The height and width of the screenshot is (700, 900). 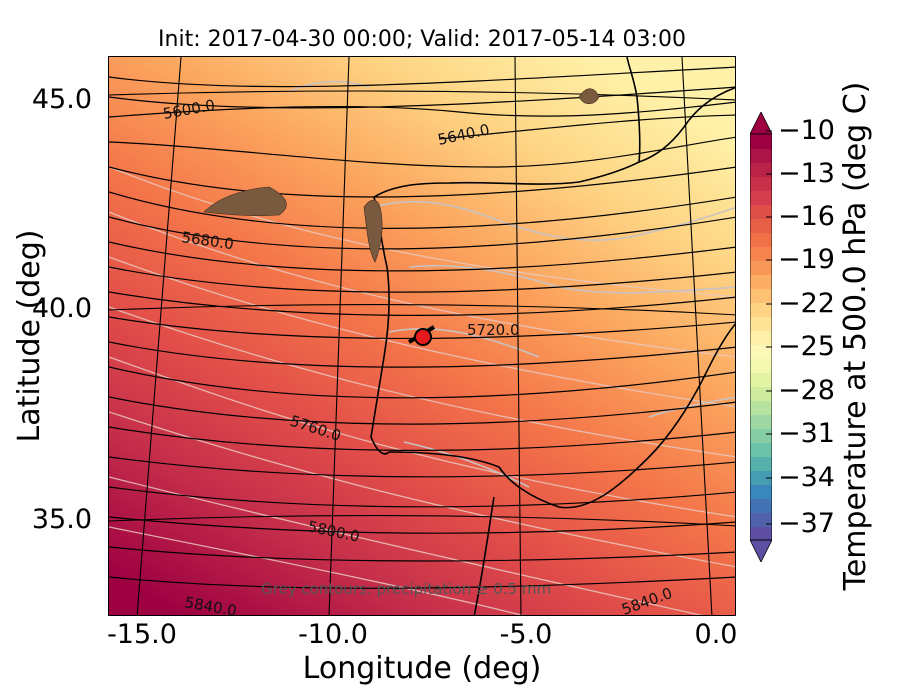 I want to click on colorbar-tick-label: −13, so click(x=806, y=173).